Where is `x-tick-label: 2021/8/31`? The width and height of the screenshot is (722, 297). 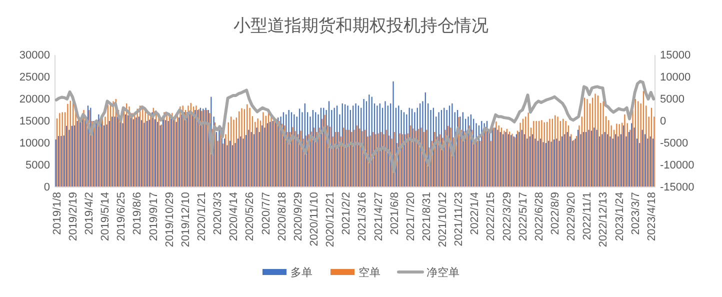 x-tick-label: 2021/8/31 is located at coordinates (426, 216).